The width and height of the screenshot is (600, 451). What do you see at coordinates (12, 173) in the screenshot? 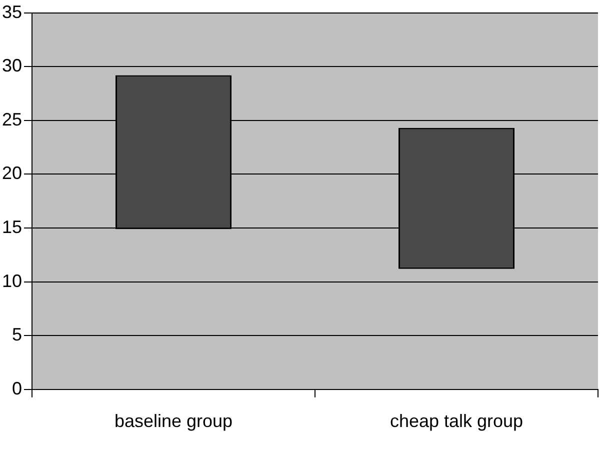
I see `y-tick-label: 20` at bounding box center [12, 173].